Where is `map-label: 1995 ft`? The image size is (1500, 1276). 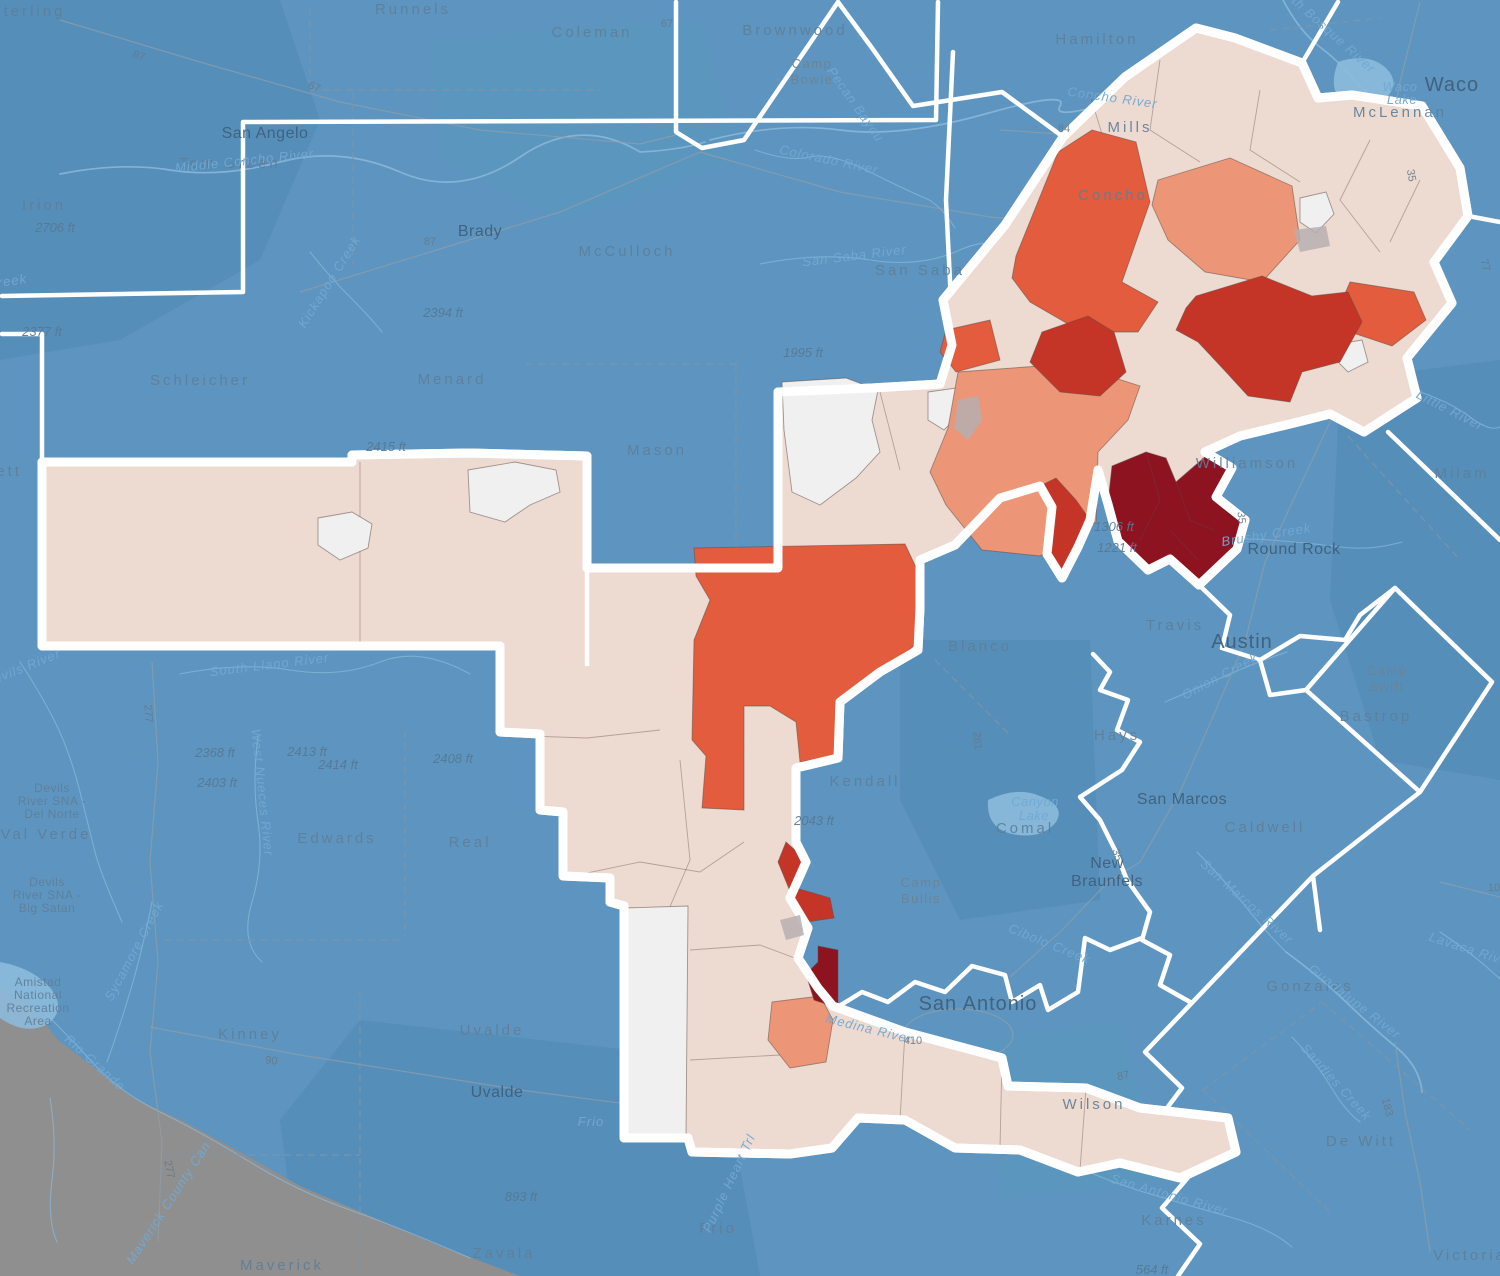
map-label: 1995 ft is located at coordinates (803, 352).